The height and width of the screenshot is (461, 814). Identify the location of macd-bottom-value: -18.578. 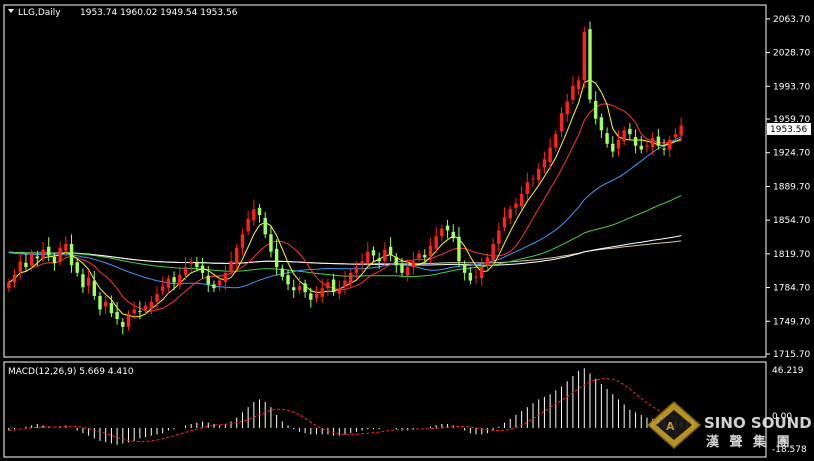
(789, 450).